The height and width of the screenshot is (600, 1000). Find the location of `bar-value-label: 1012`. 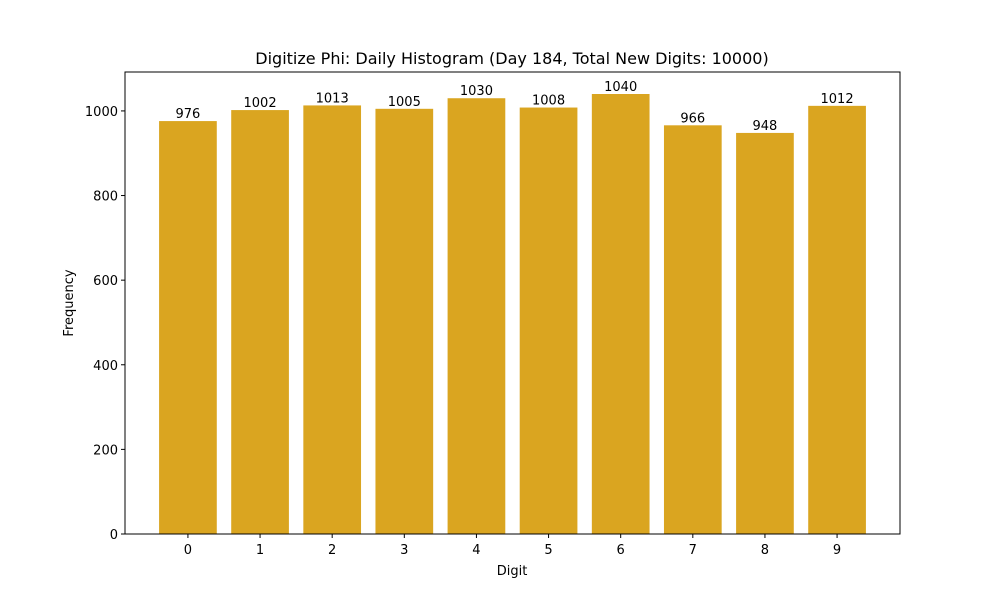

bar-value-label: 1012 is located at coordinates (837, 99).